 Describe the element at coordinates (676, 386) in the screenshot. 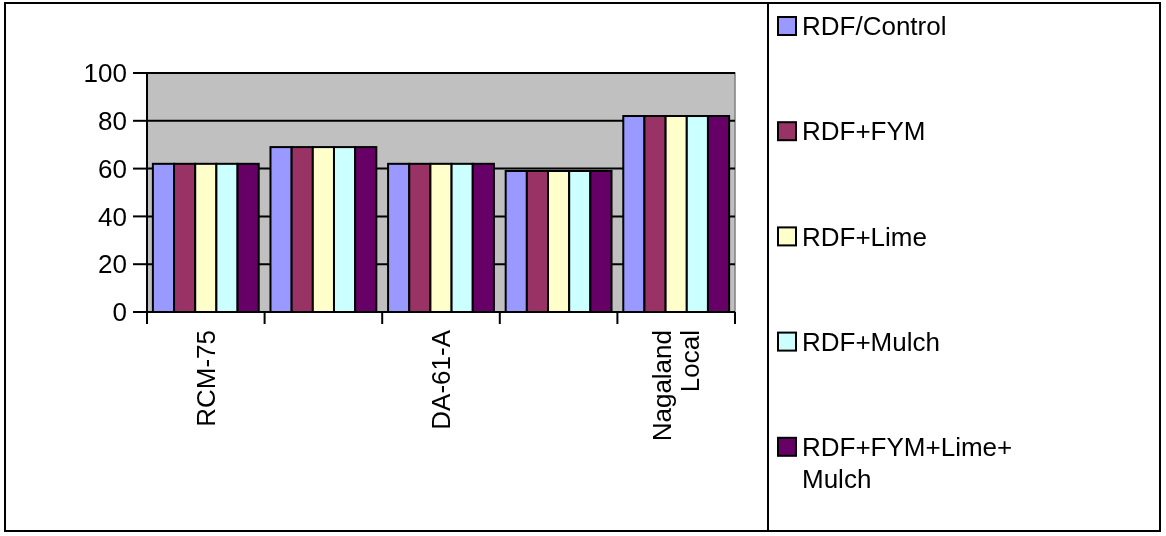

I see `x-tick-label: Nagaland Local` at that location.